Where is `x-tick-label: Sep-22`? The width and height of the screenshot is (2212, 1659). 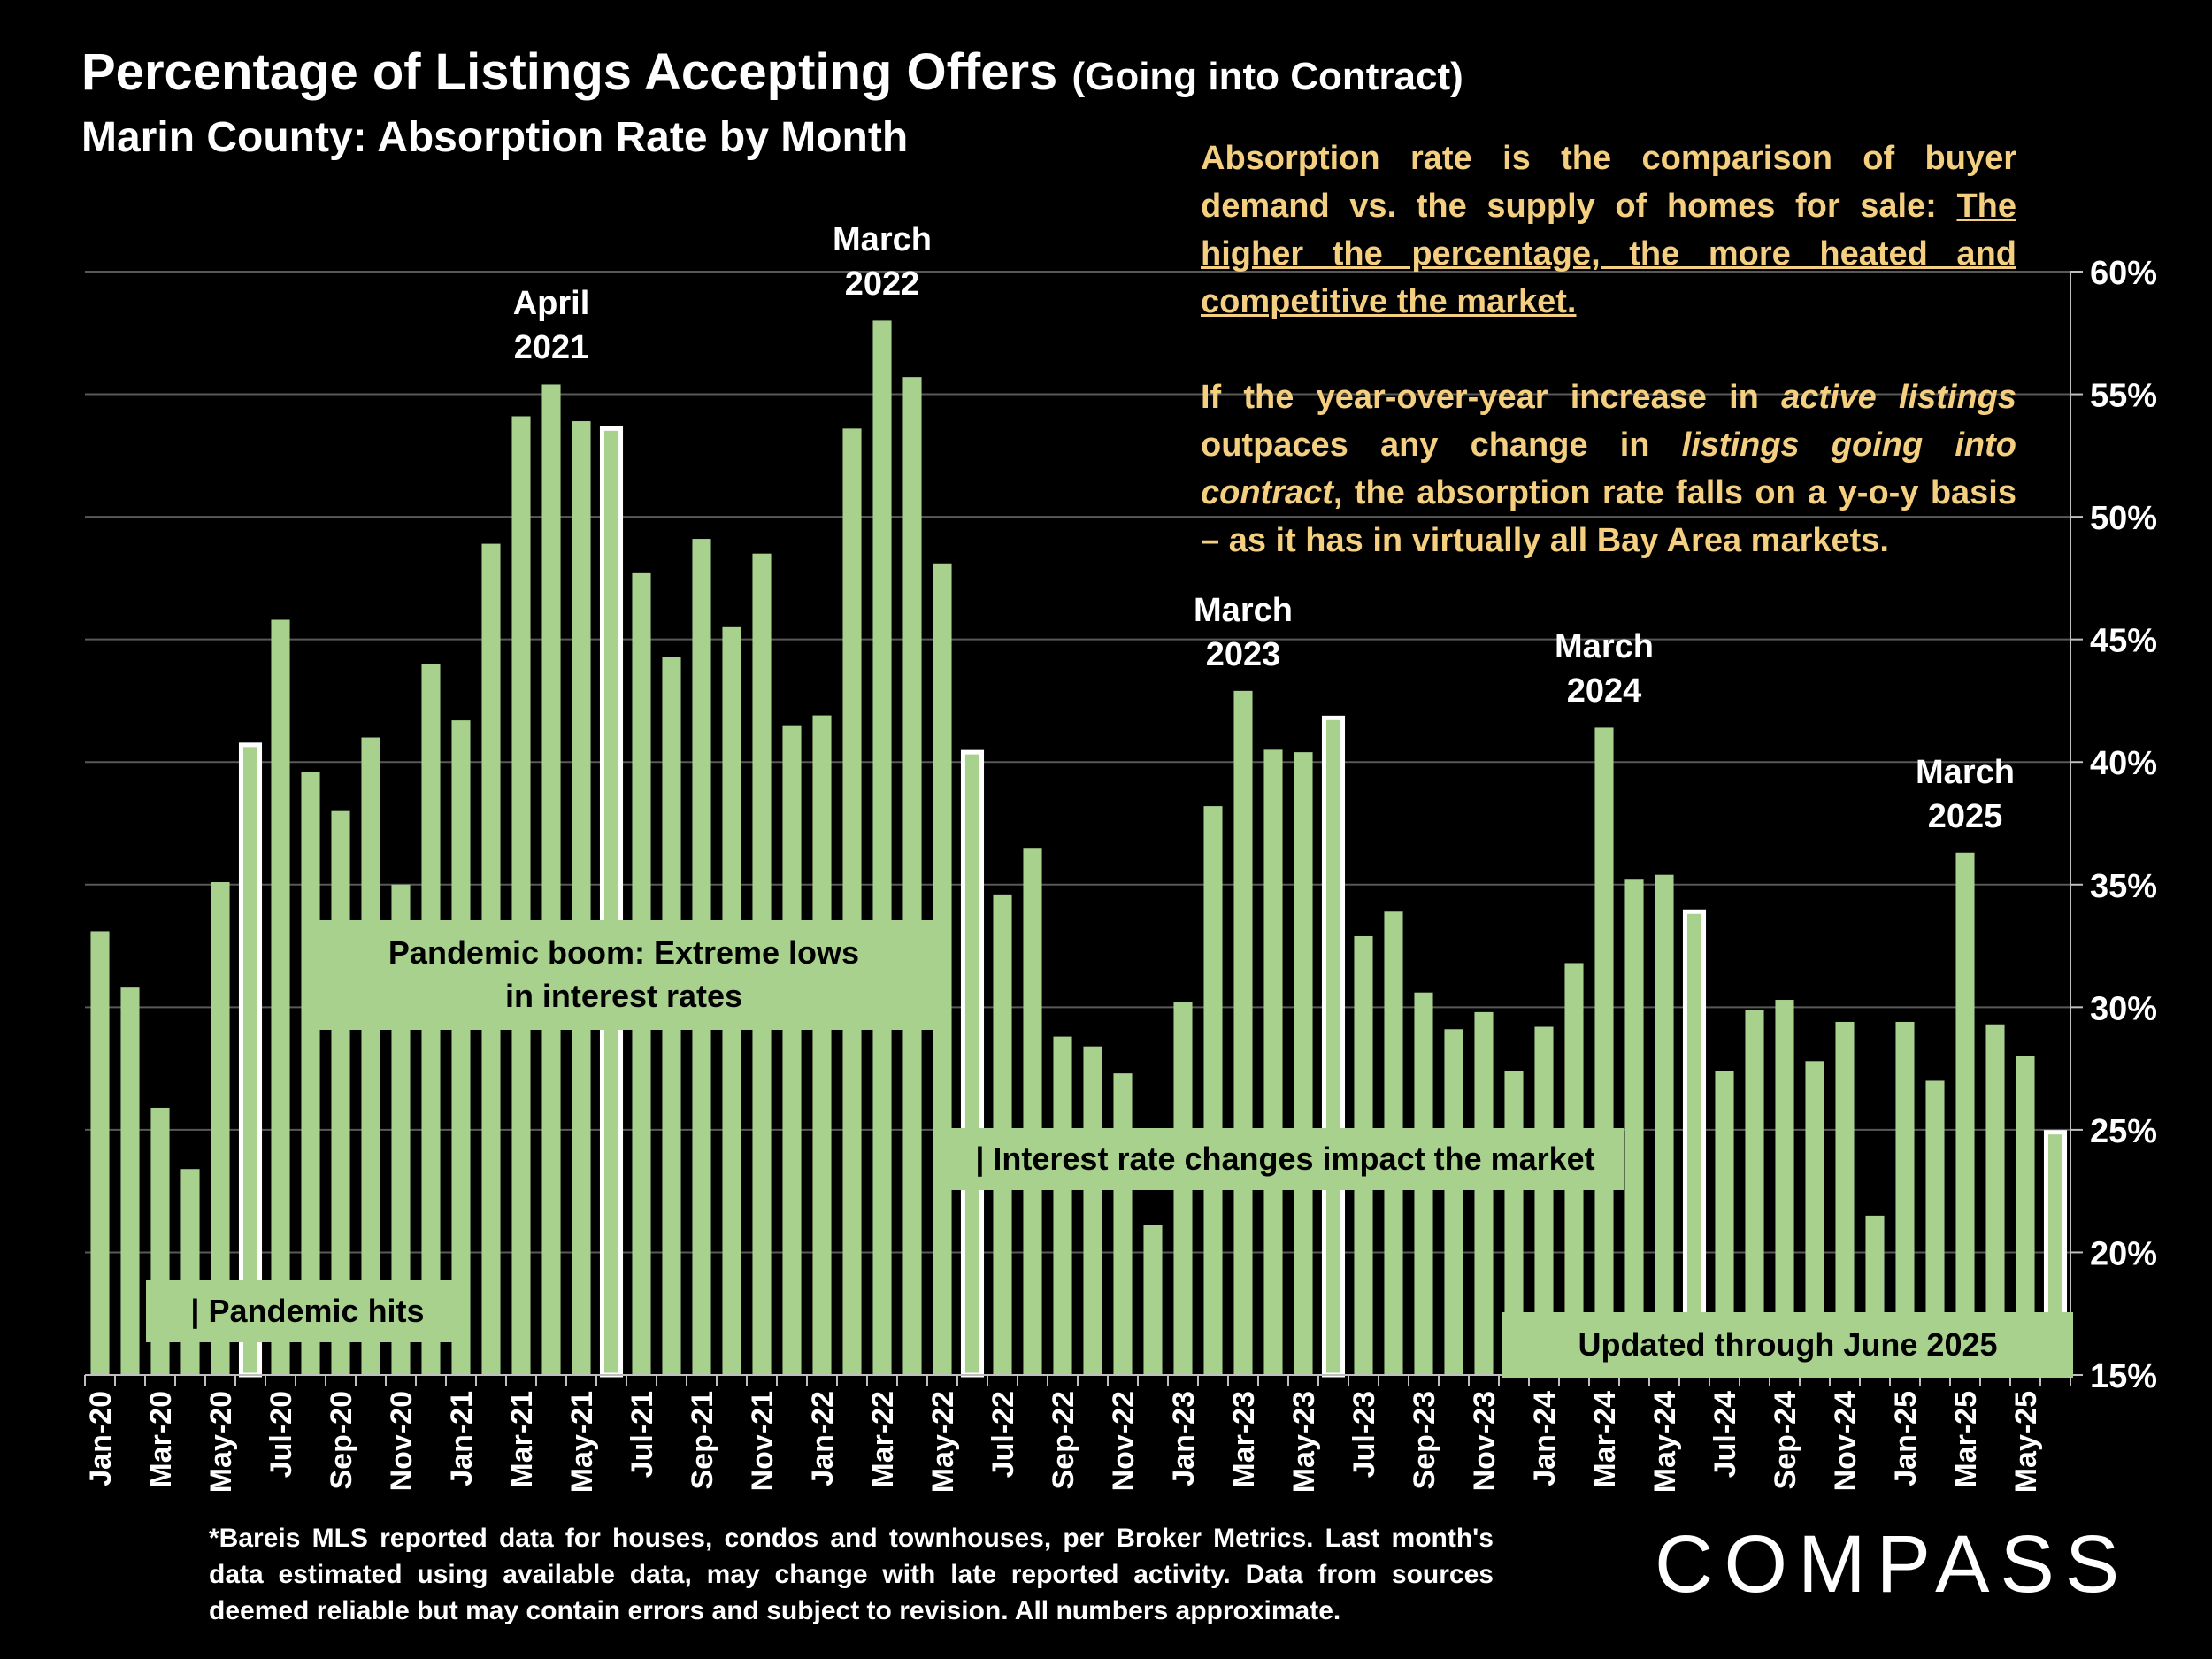
x-tick-label: Sep-22 is located at coordinates (1063, 1441).